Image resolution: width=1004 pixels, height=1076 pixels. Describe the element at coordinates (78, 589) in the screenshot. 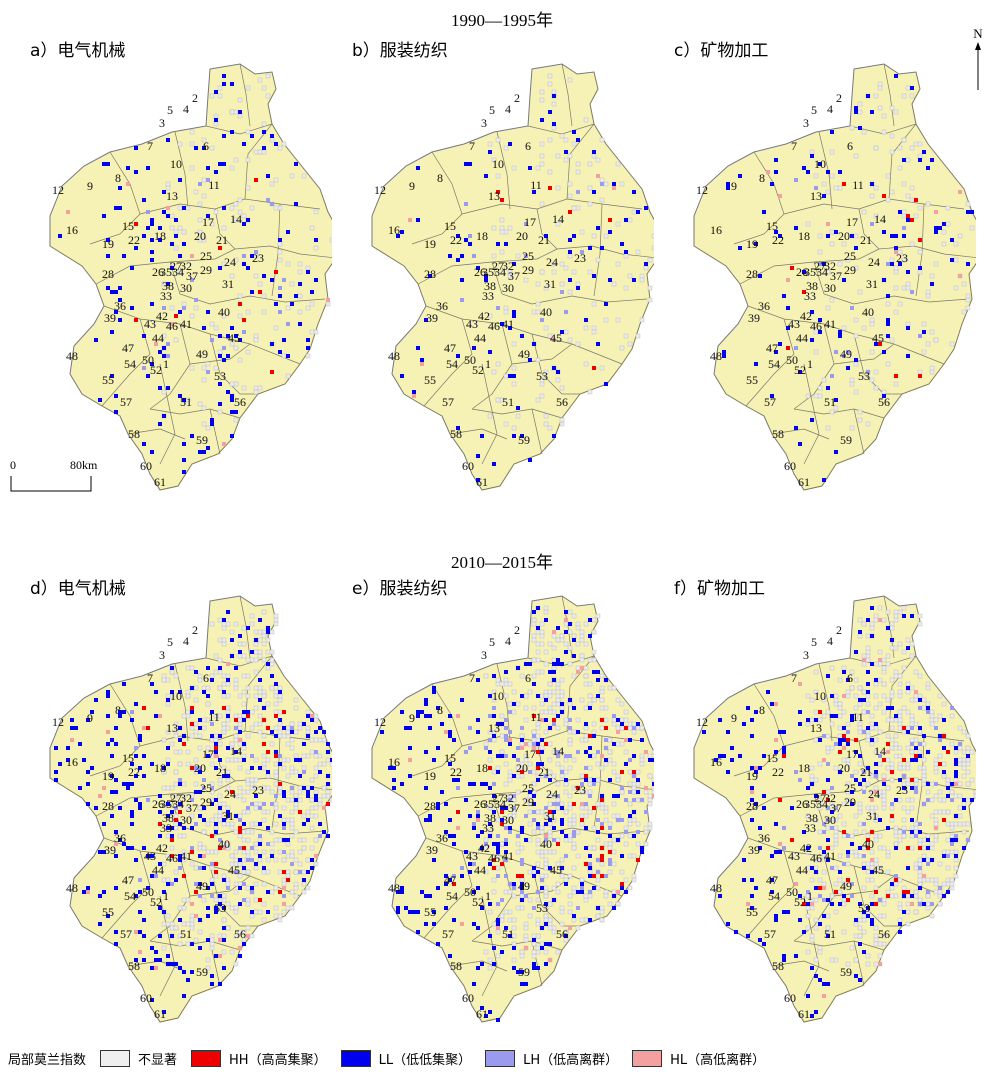

I see `panel-label-d: d）电气机械` at that location.